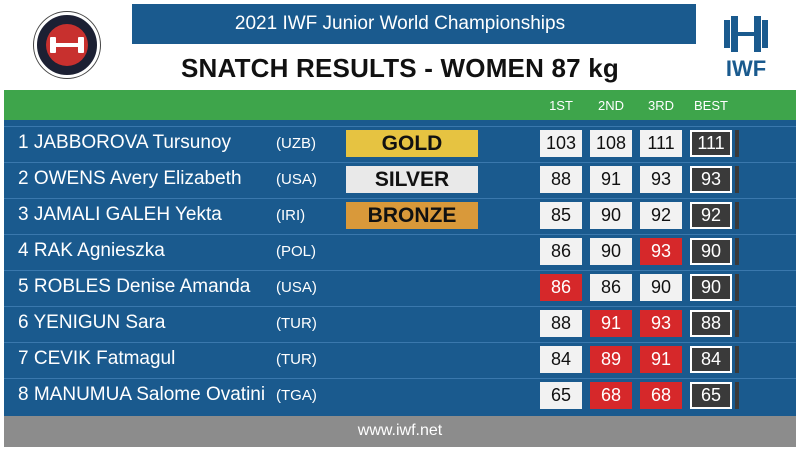 This screenshot has width=800, height=451. I want to click on attempt-2: 68, so click(611, 395).